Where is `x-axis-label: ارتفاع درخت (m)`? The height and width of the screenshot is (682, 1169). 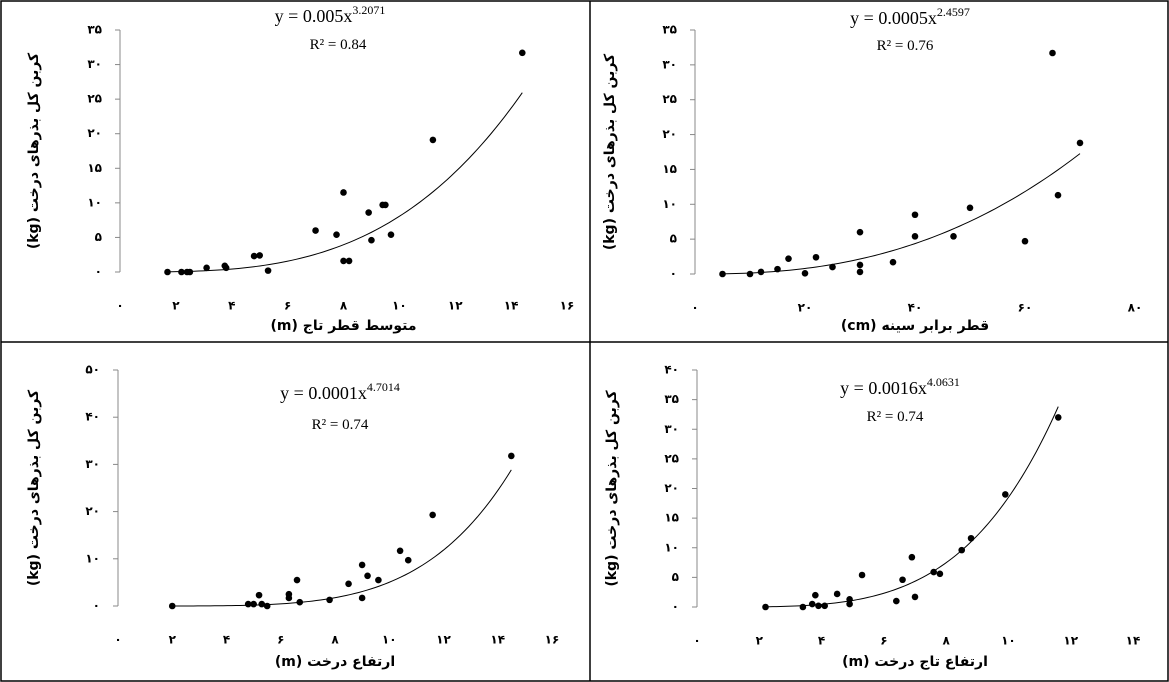 x-axis-label: ارتفاع درخت (m) is located at coordinates (335, 662).